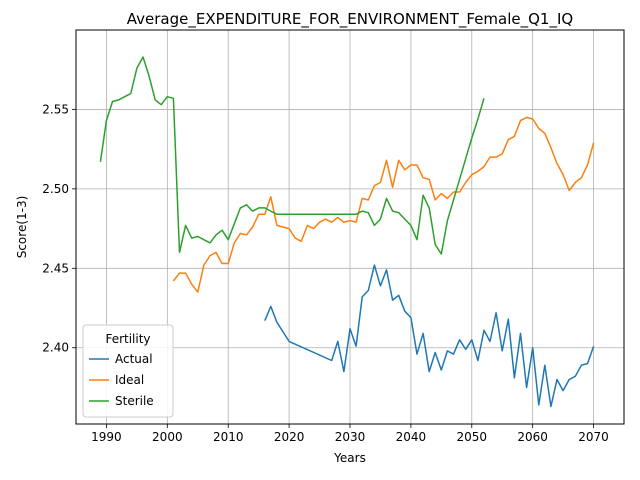 The image size is (640, 480). What do you see at coordinates (127, 339) in the screenshot?
I see `legend-title: Fertility` at bounding box center [127, 339].